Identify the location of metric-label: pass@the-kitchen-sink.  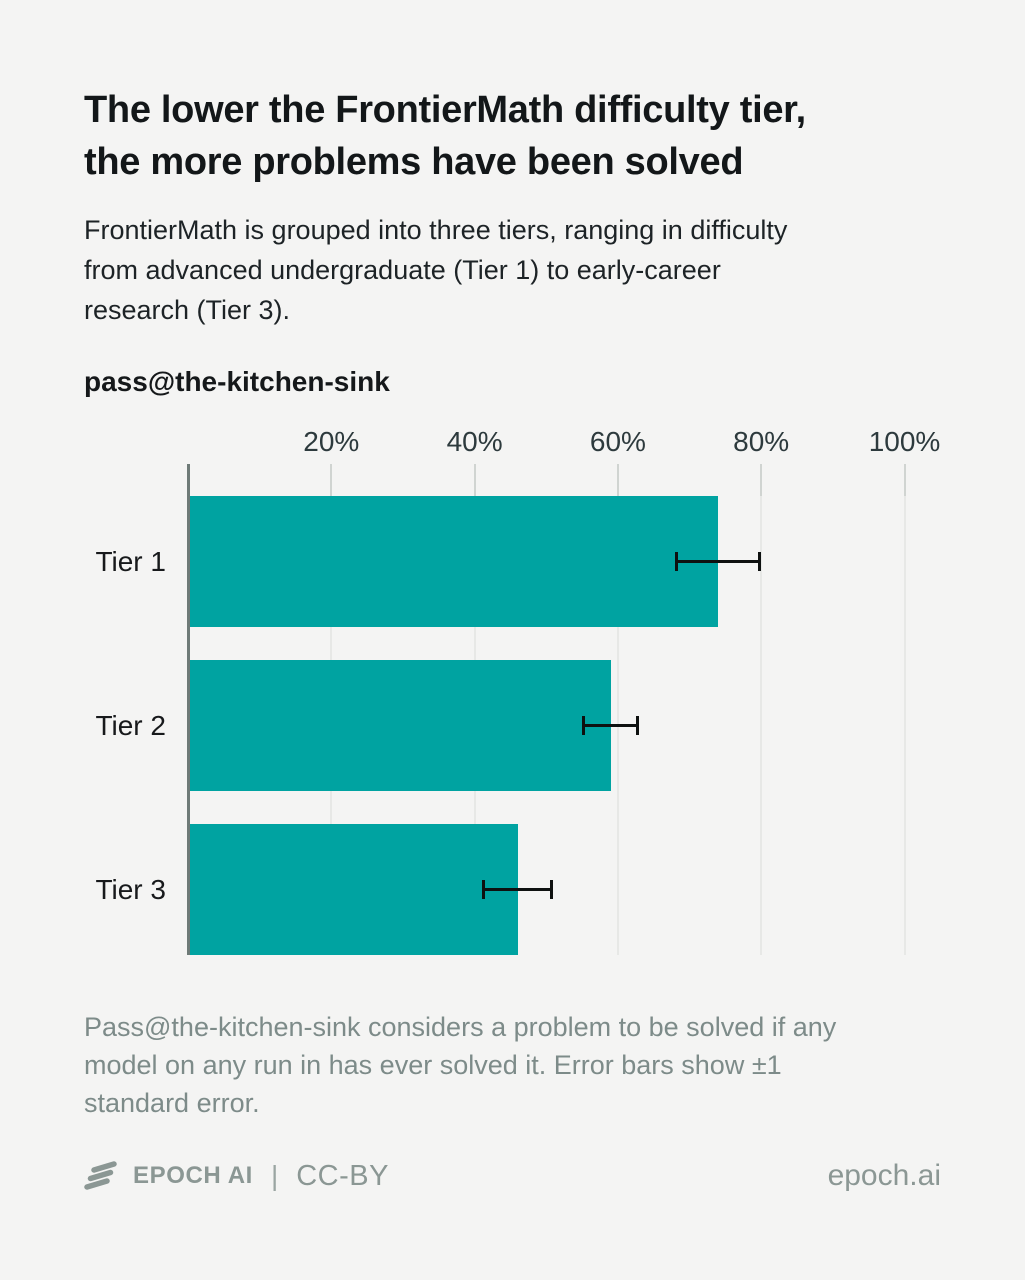
(237, 381).